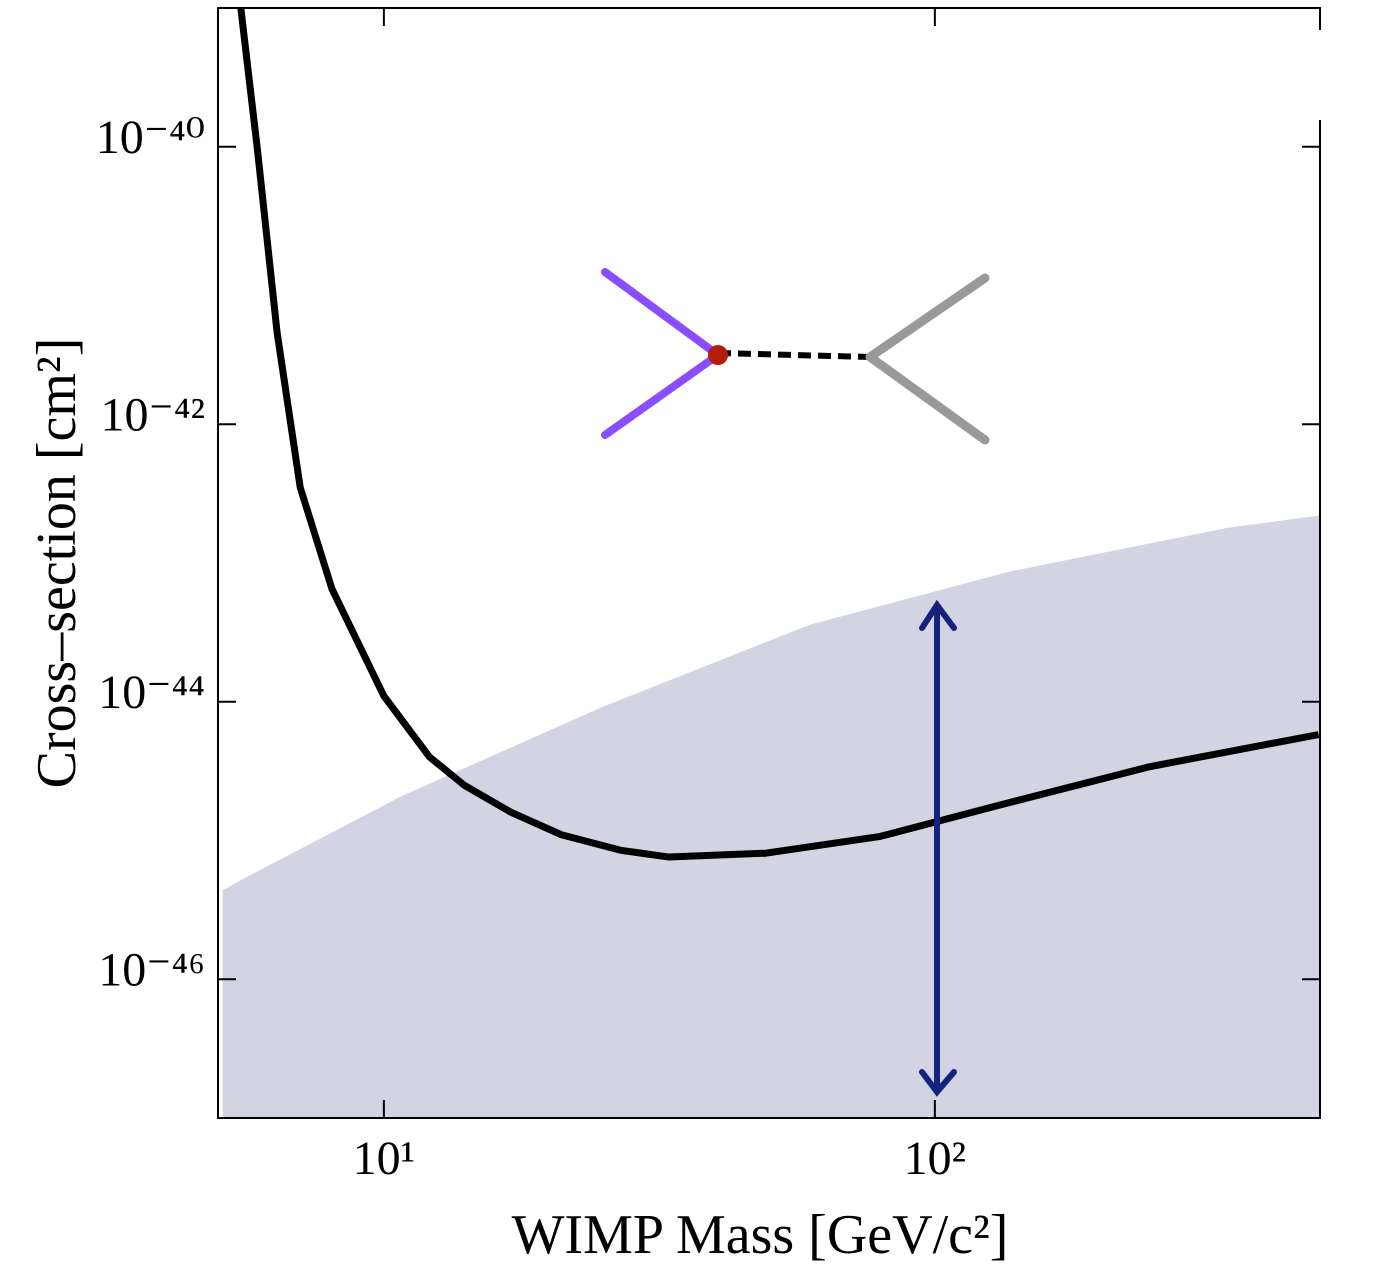 Image resolution: width=1373 pixels, height=1267 pixels. Describe the element at coordinates (151, 969) in the screenshot. I see `y-tick-label: 10⁻⁴⁶` at that location.